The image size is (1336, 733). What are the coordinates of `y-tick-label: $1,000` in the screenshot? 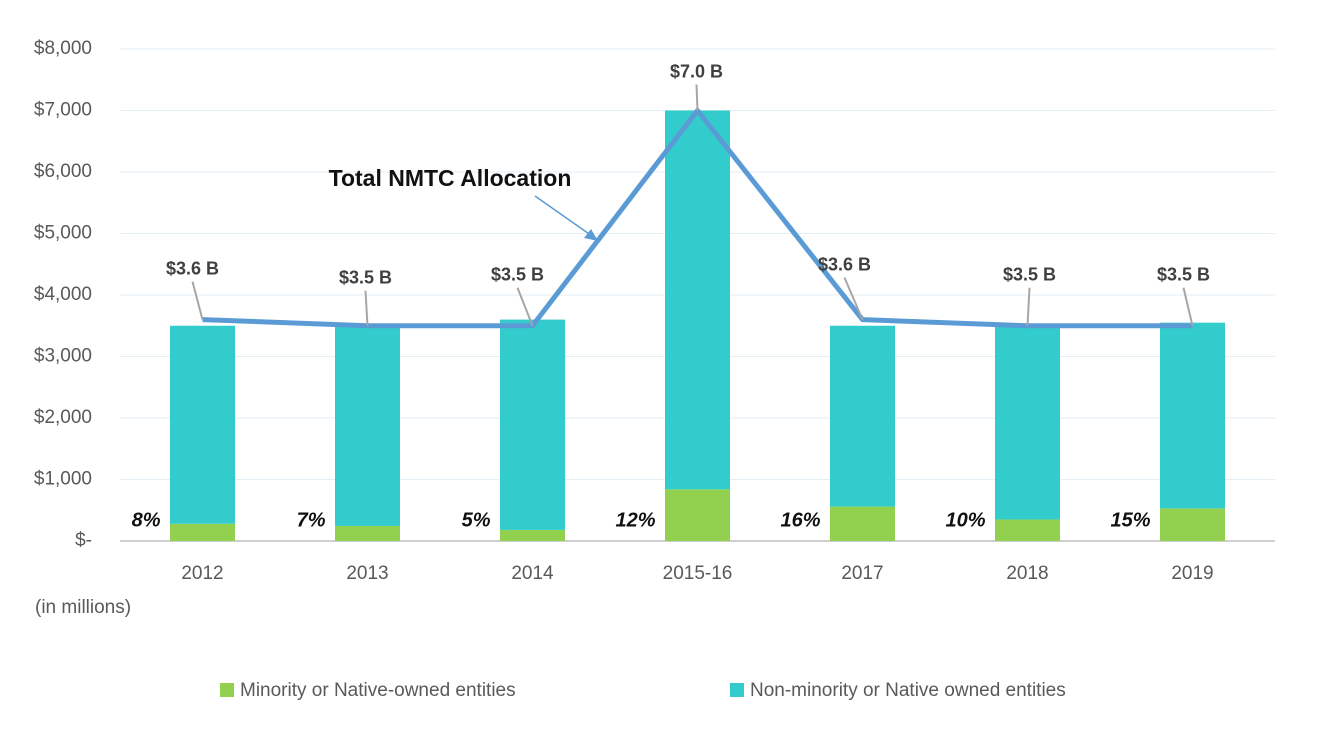 It's located at (63, 479).